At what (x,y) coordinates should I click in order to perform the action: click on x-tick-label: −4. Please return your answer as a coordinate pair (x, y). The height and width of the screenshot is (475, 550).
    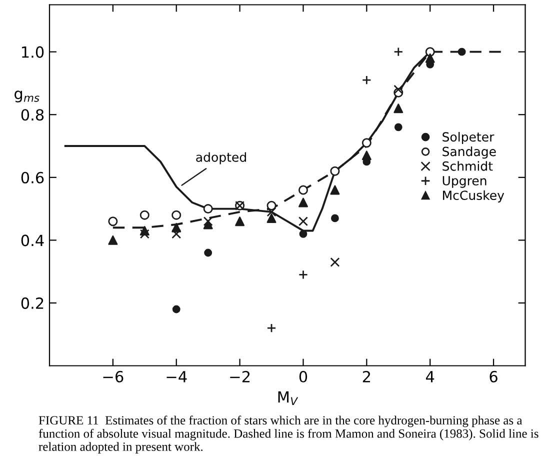
    Looking at the image, I should click on (176, 376).